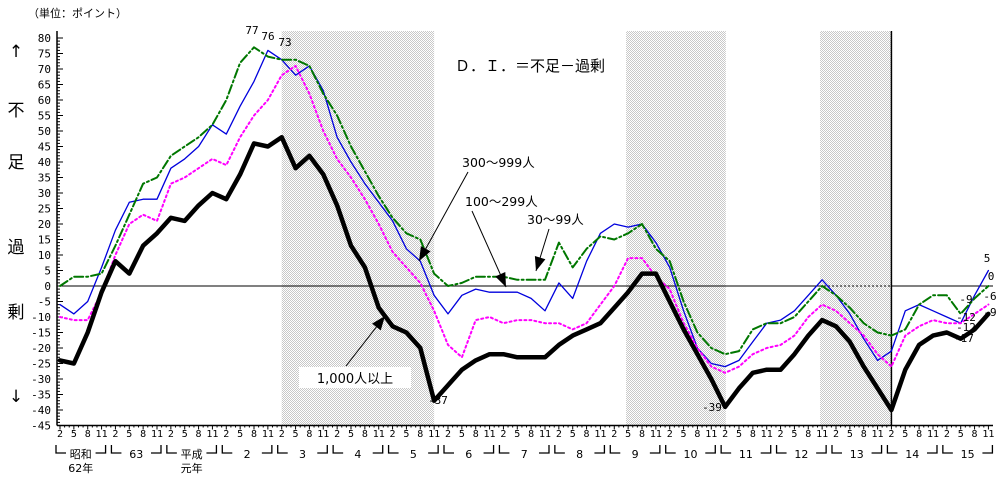 This screenshot has height=483, width=997. Describe the element at coordinates (501, 201) in the screenshot. I see `series-callout-label: 100〜299人` at that location.